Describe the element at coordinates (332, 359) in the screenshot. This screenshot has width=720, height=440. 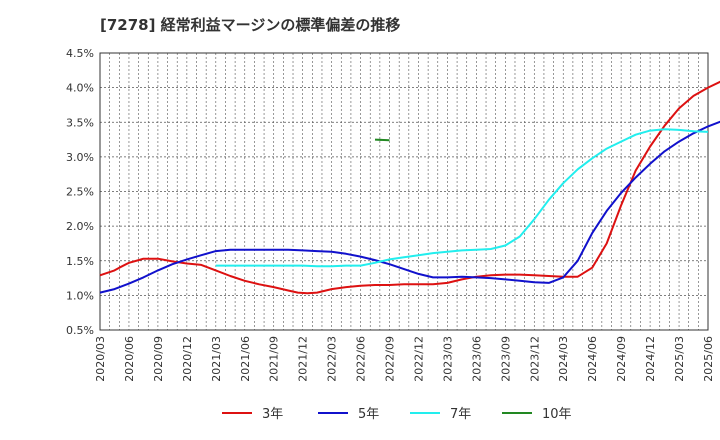
I see `x-tick-label: 2022/03` at that location.